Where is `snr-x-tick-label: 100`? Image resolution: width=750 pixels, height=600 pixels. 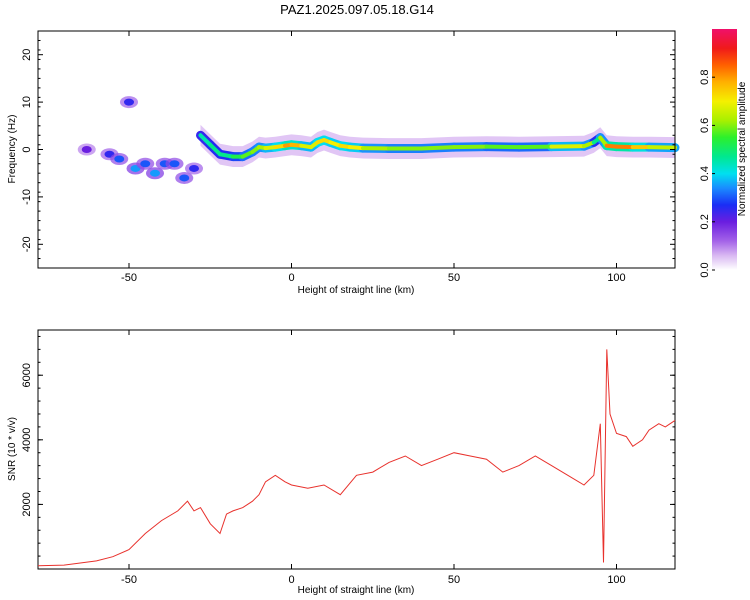 snr-x-tick-label: 100 is located at coordinates (616, 580).